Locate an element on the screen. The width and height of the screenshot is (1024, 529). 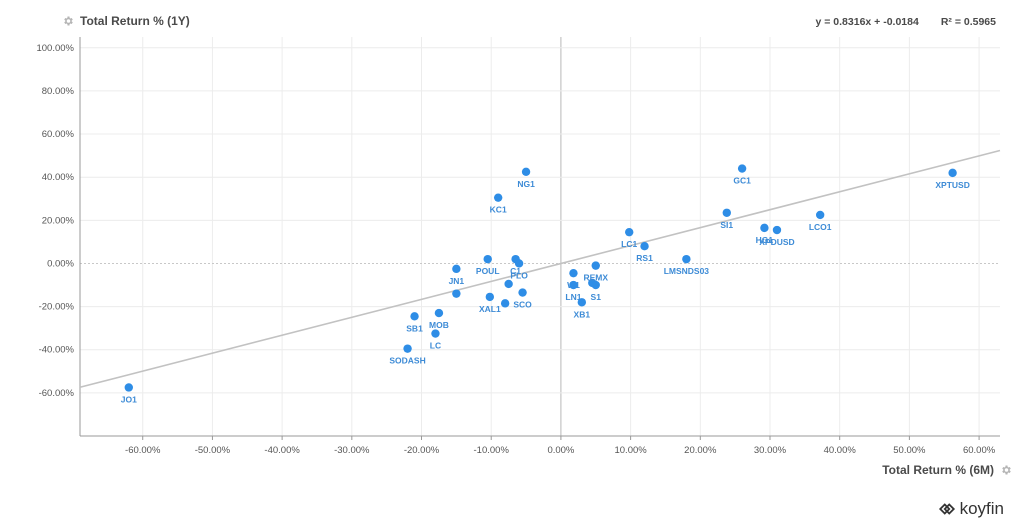
y-axis-title-text: Total Return % (1Y) is located at coordinates (135, 21).